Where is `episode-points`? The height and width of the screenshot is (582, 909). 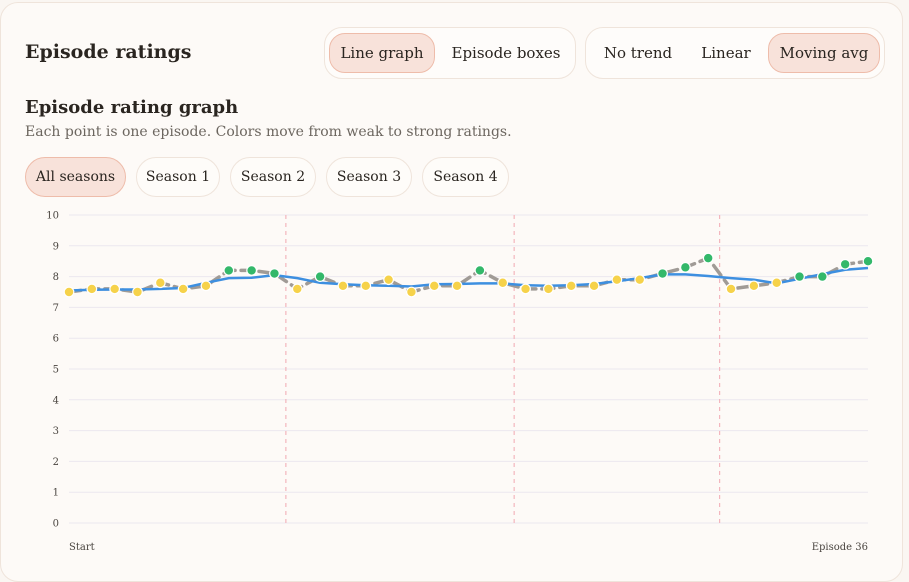
episode-points is located at coordinates (468, 275).